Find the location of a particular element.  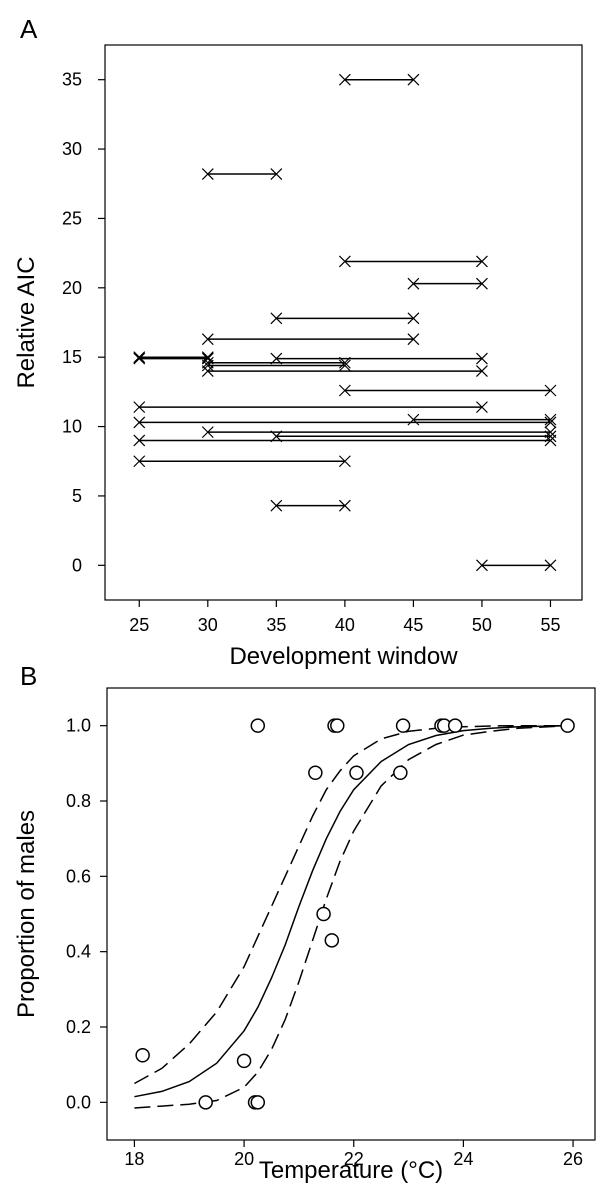

y-tick-label: 0.4 is located at coordinates (78, 952).